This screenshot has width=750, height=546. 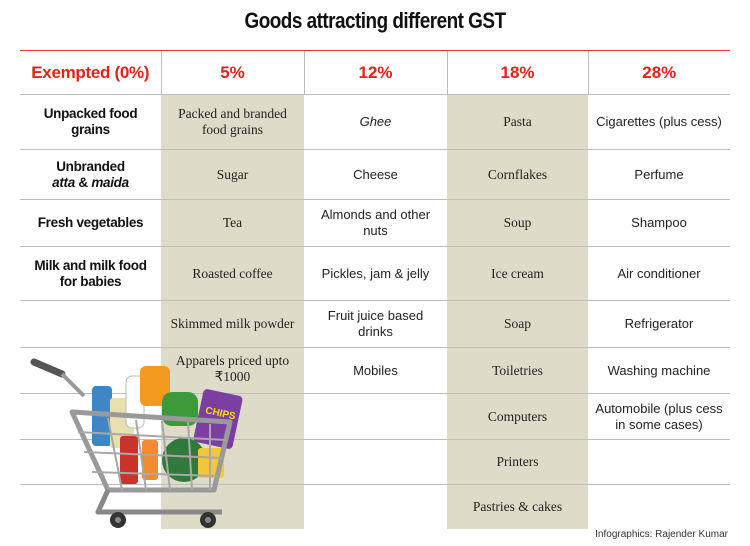 I want to click on cell: Cheese, so click(x=375, y=174).